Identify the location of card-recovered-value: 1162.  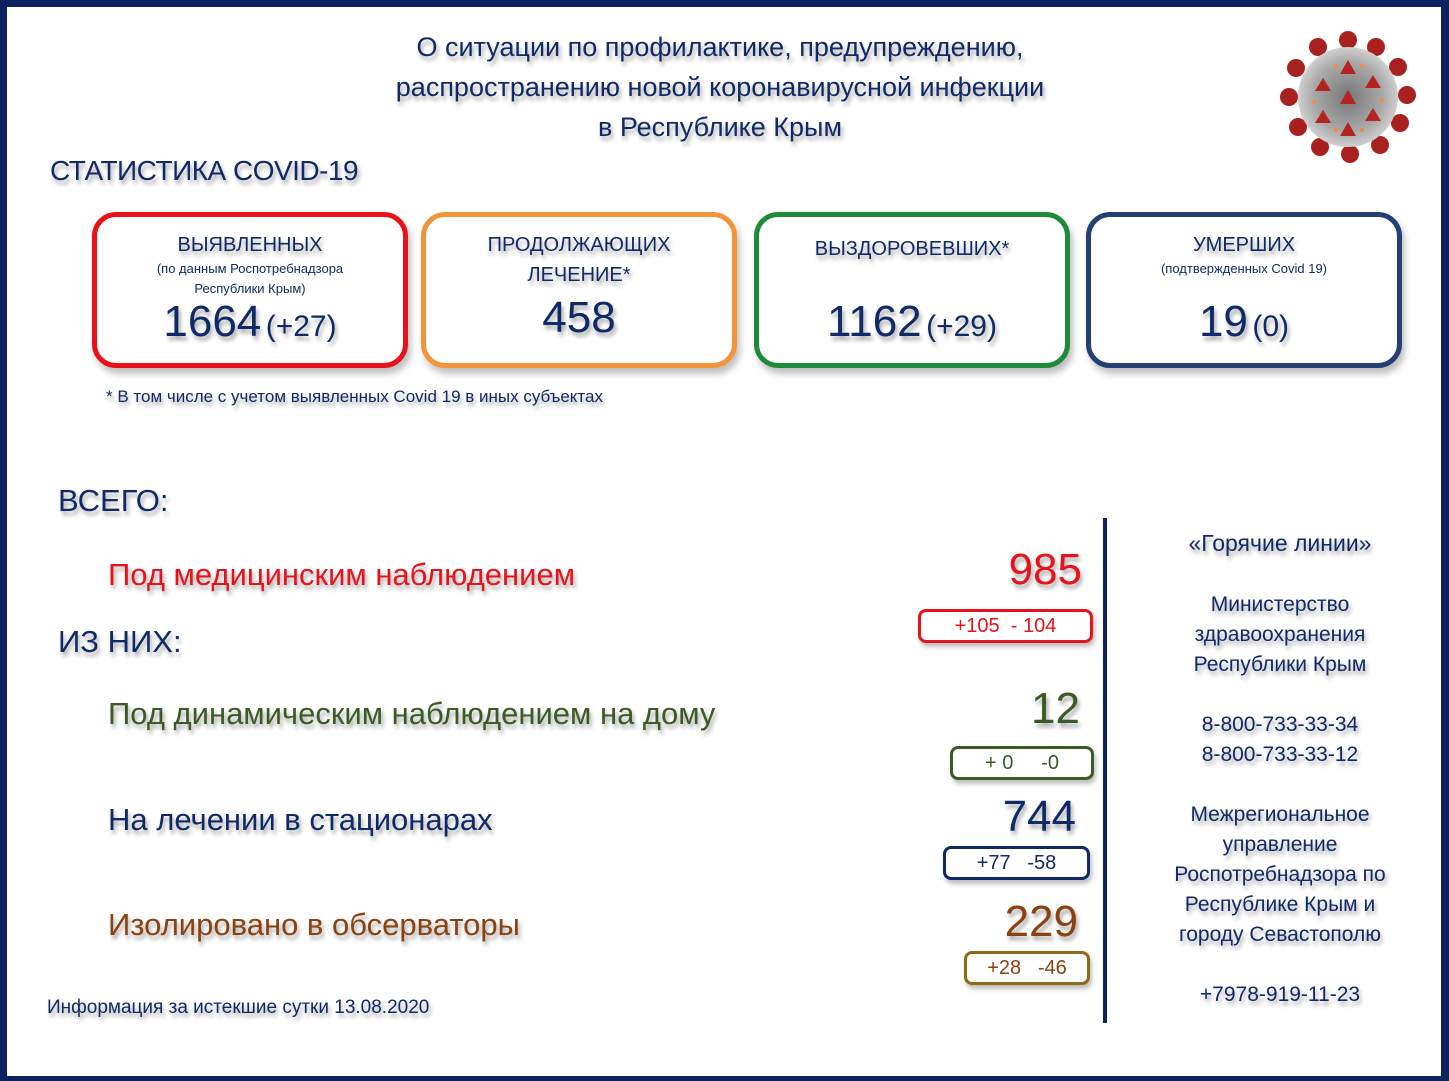
(874, 321).